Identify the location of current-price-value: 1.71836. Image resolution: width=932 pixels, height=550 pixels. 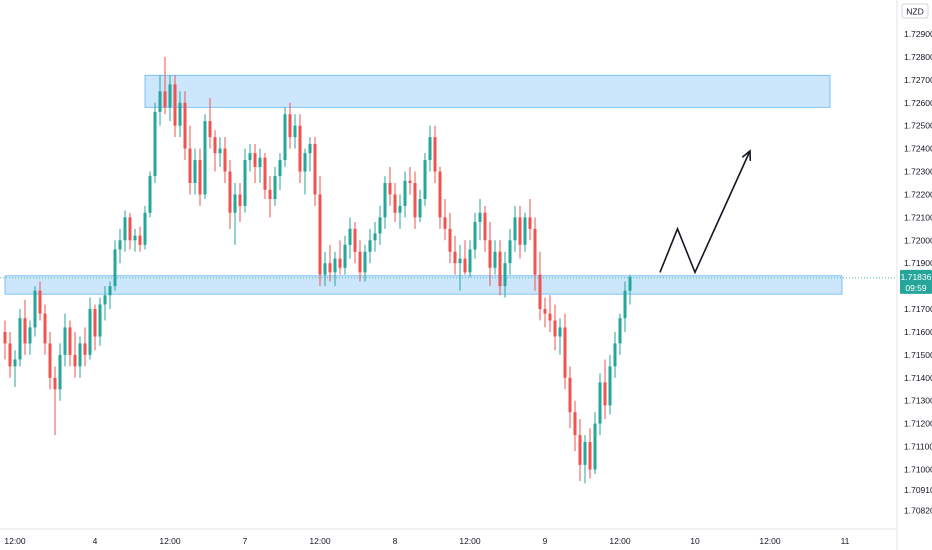
(916, 277).